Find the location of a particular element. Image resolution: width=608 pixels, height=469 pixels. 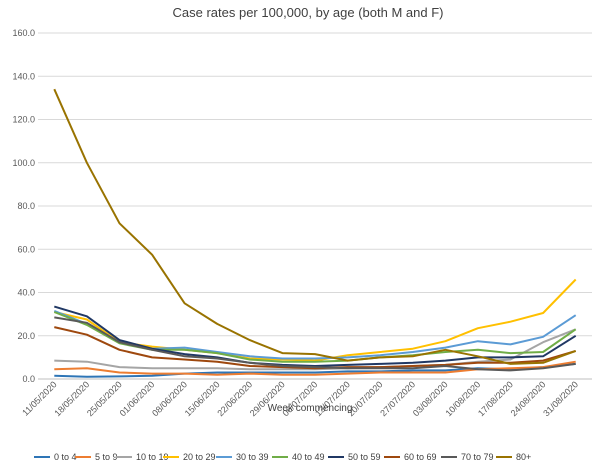

y-axis-ticks: 0.0 20.0 40.0 60.0 80.0 100.0 120.0 140.0 160.0 is located at coordinates (23, 206).